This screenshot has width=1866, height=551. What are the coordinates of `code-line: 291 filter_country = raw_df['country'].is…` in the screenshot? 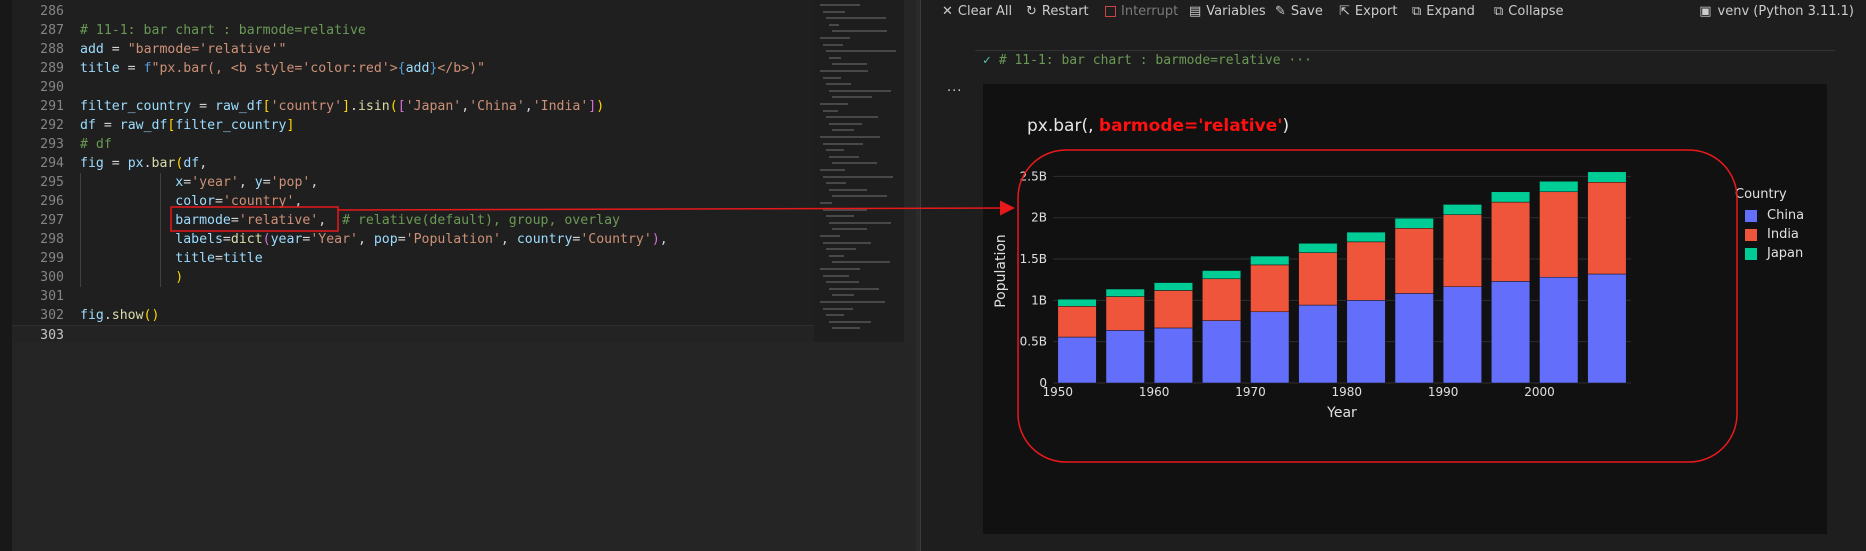 It's located at (413, 106).